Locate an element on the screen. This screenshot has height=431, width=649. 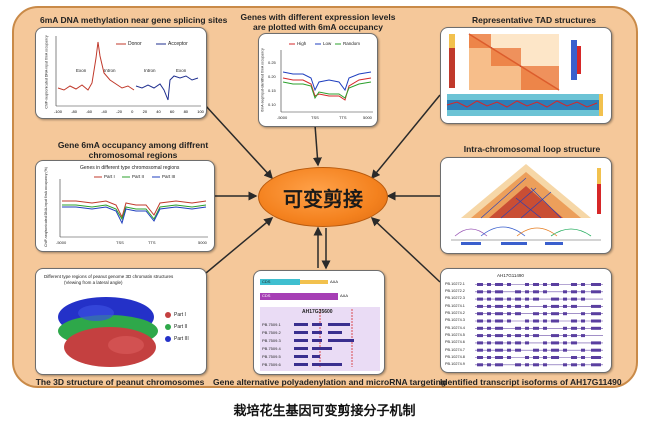
isoform-row-label: PB.10272.1 is located at coordinates (455, 283).